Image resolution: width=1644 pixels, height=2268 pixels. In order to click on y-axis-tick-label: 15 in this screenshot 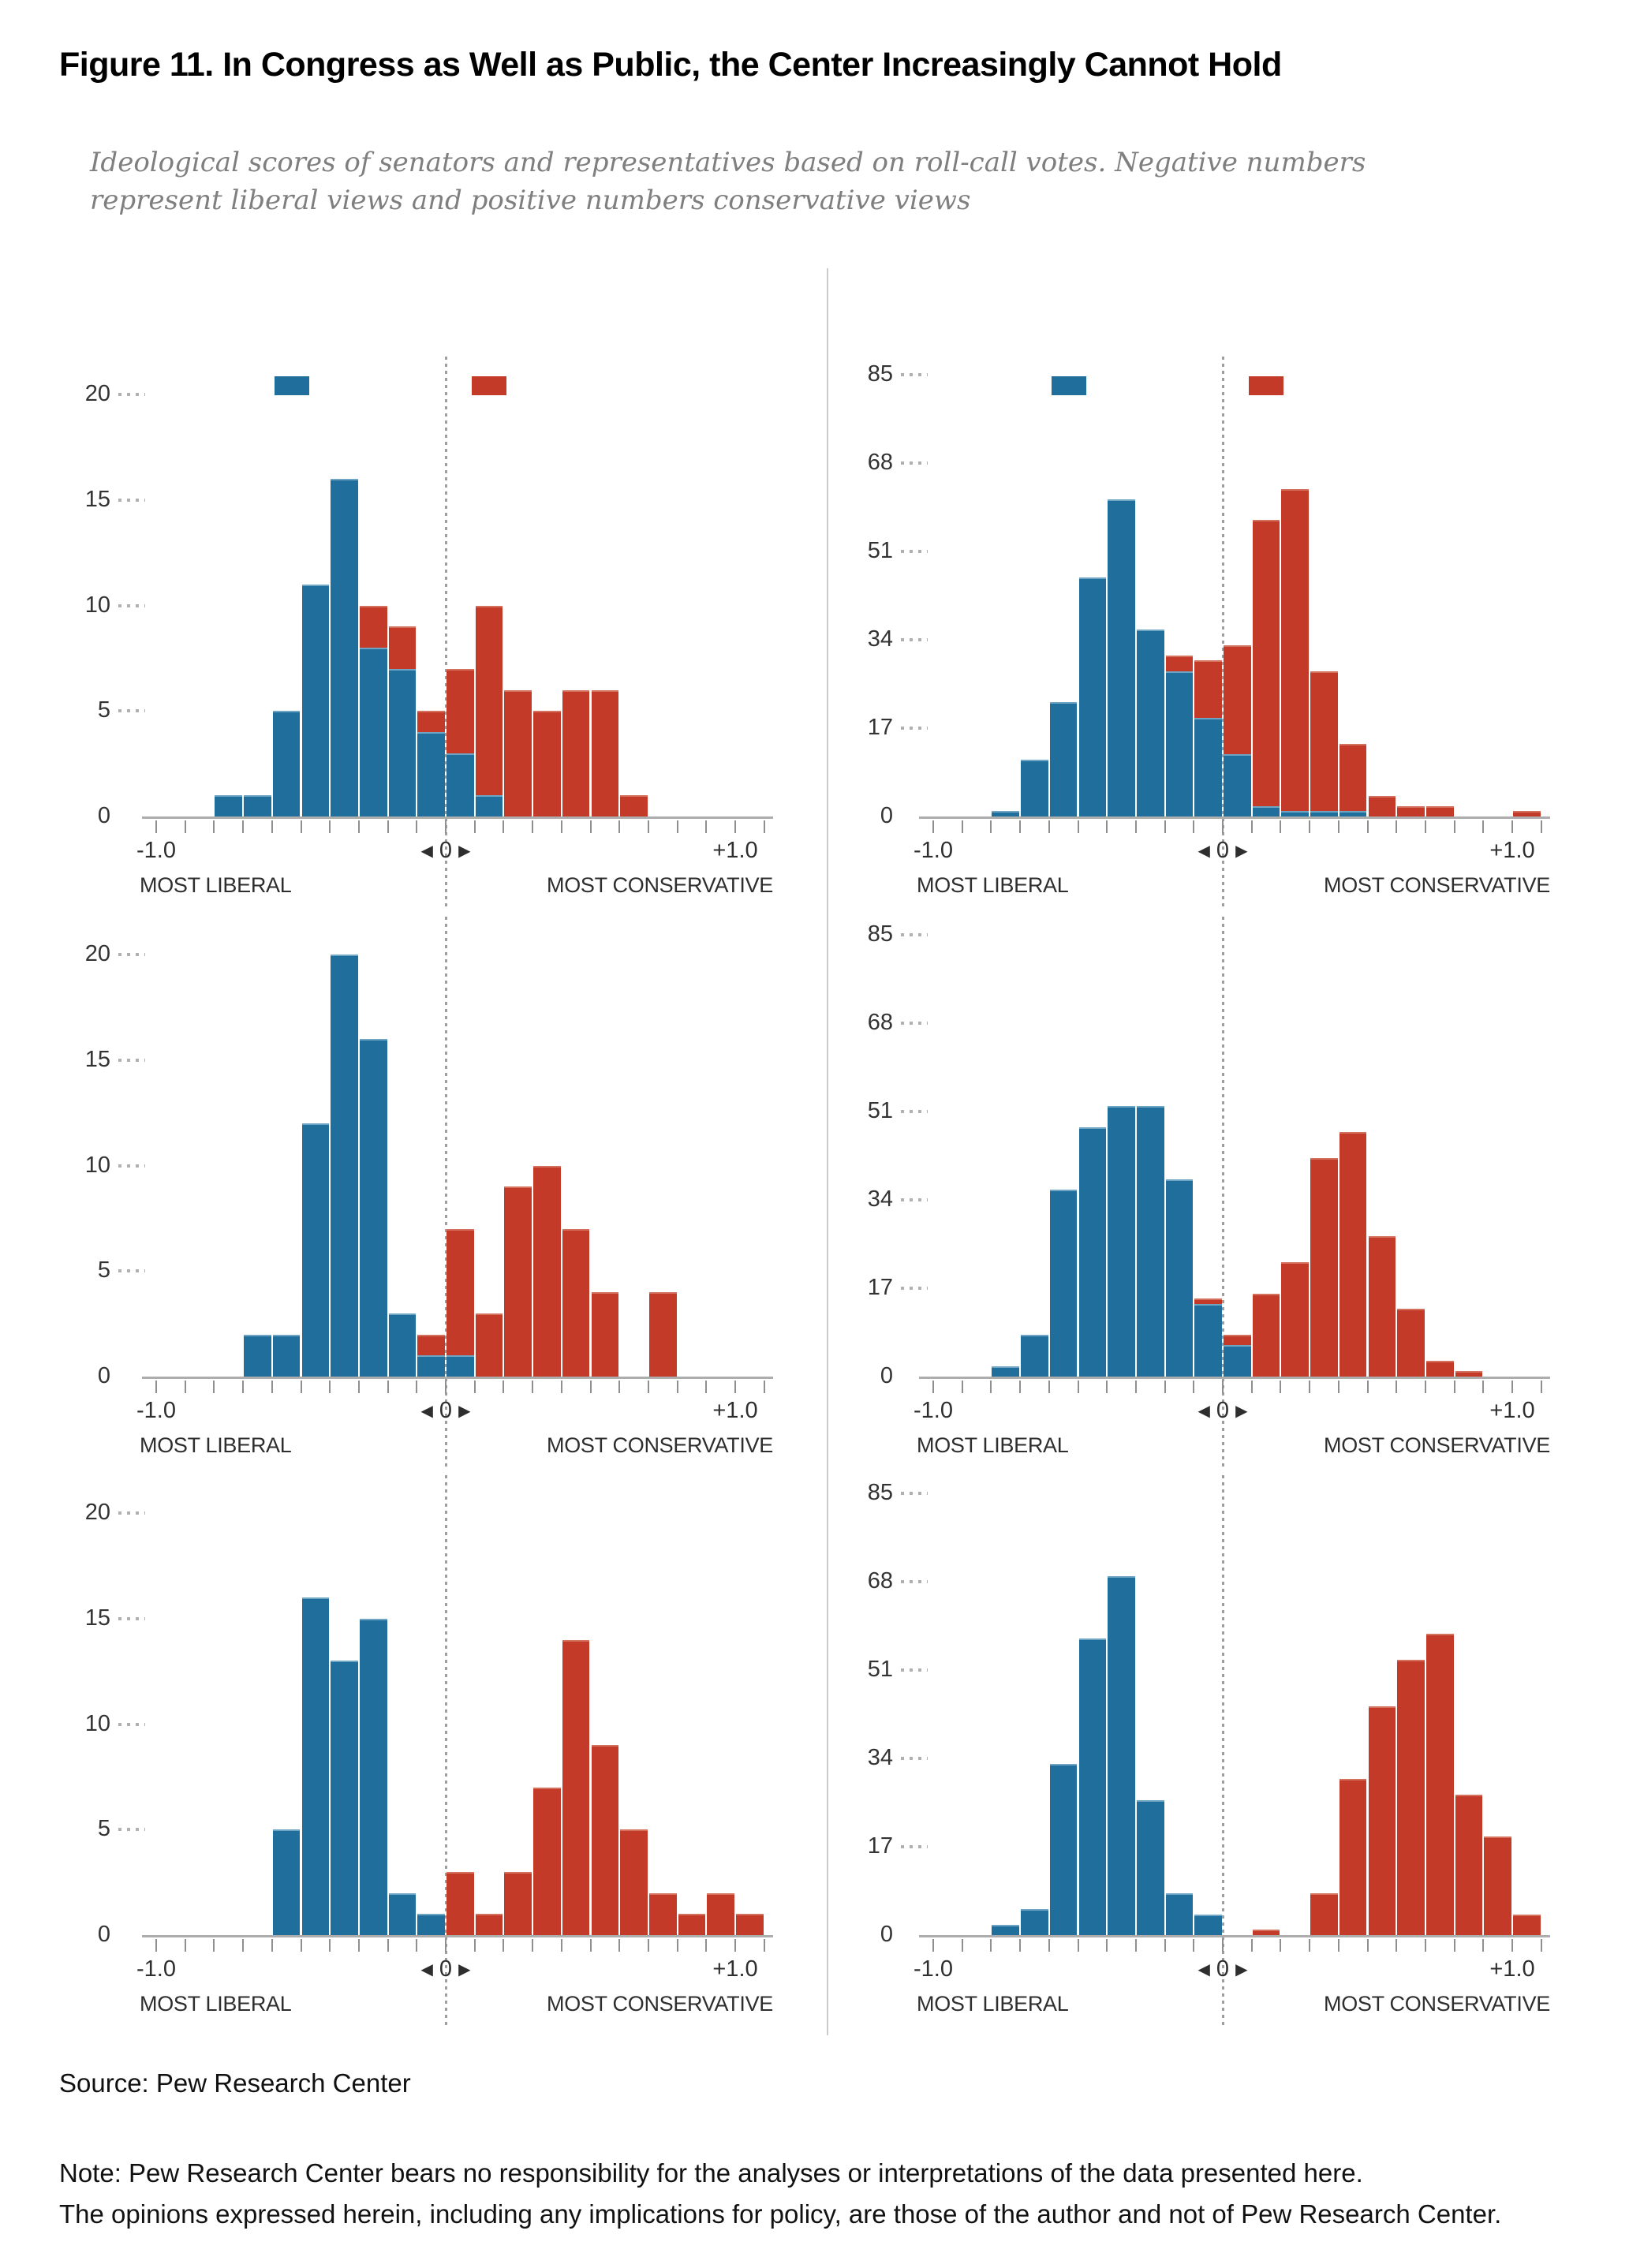, I will do `click(97, 1618)`.